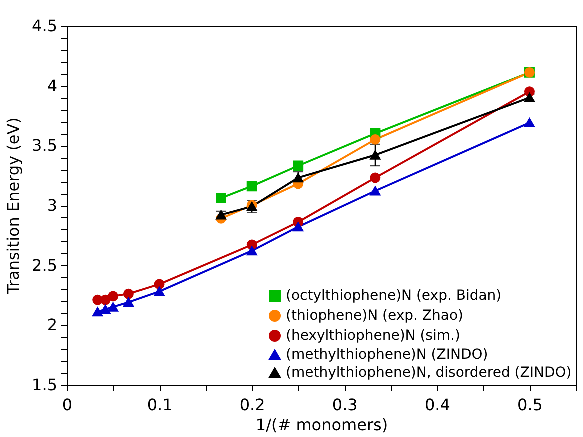  Describe the element at coordinates (45, 265) in the screenshot. I see `y-tick-label: 2.5` at that location.